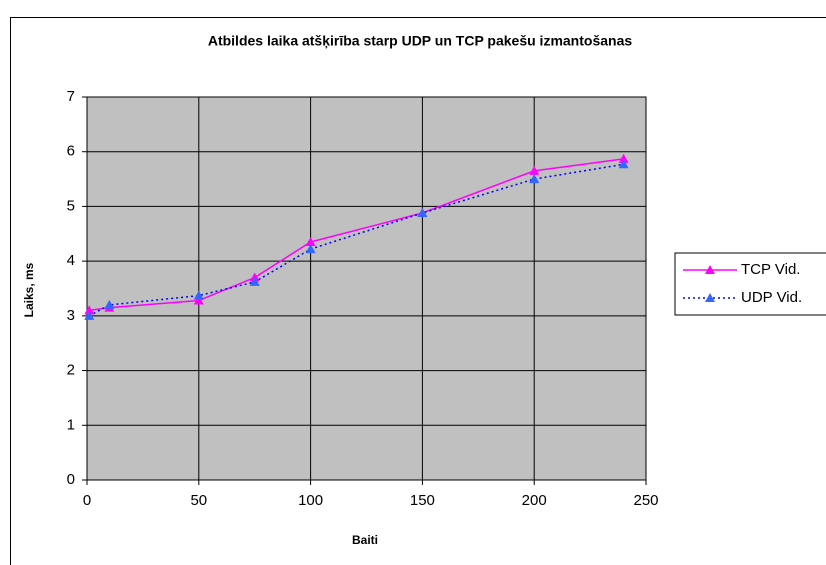  Describe the element at coordinates (71, 370) in the screenshot. I see `y-tick-label: 2` at that location.